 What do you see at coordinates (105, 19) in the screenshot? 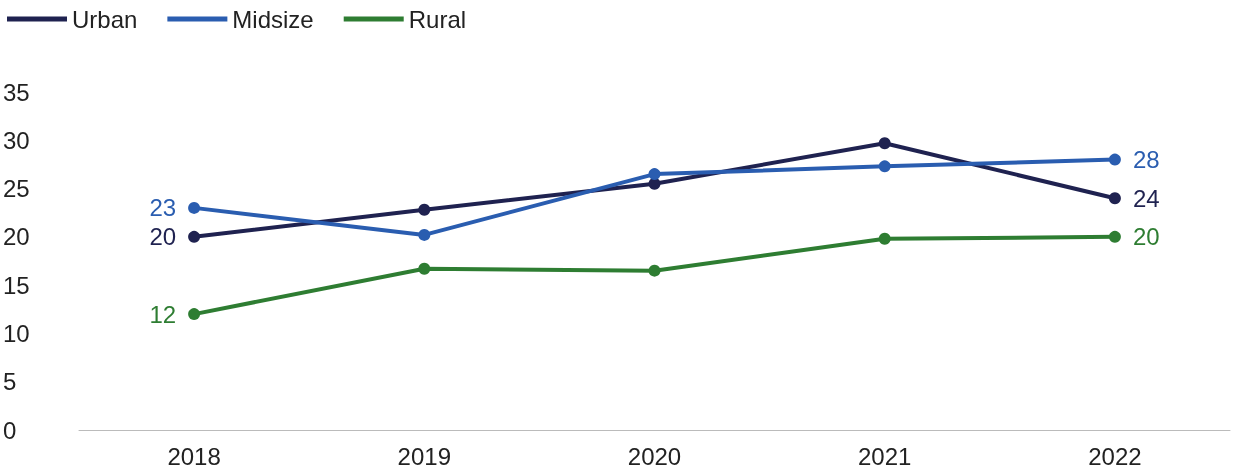
I see `legend-label: Urban` at bounding box center [105, 19].